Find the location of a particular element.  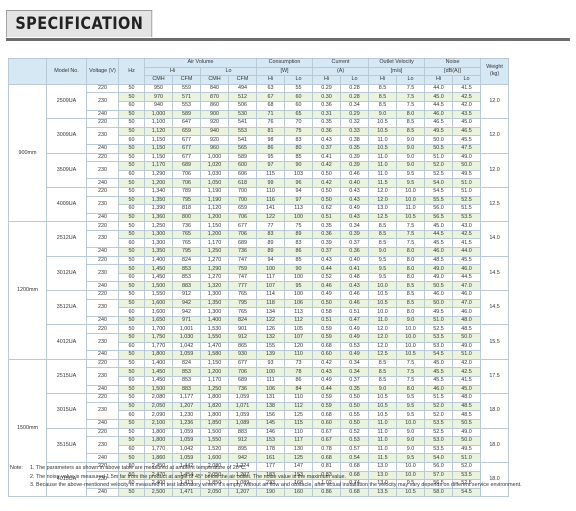

value-cell: 0.48 is located at coordinates (355, 277).